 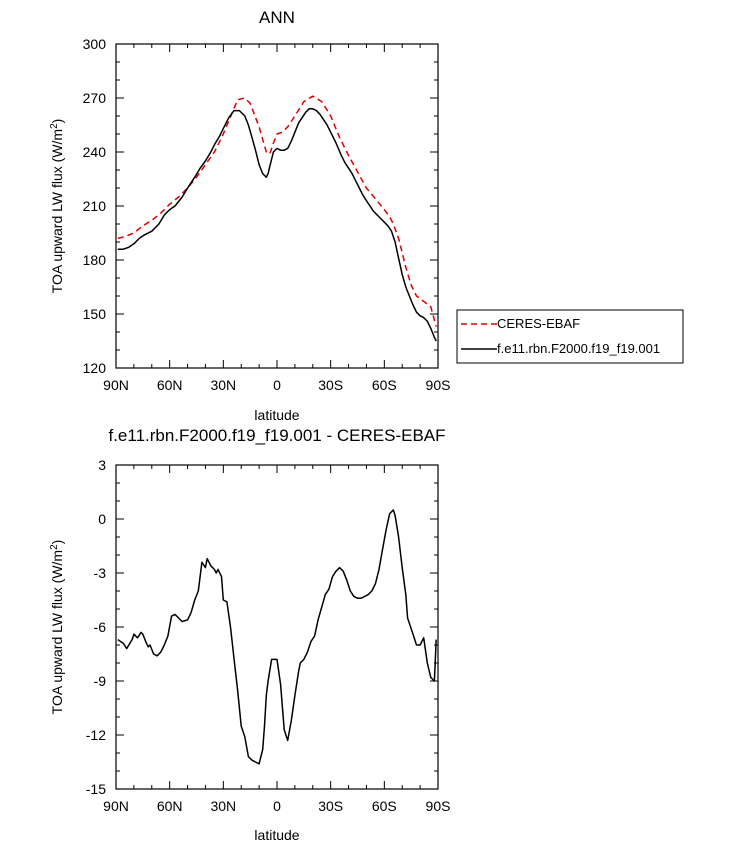 What do you see at coordinates (276, 415) in the screenshot?
I see `top-x-axis-label: latitude` at bounding box center [276, 415].